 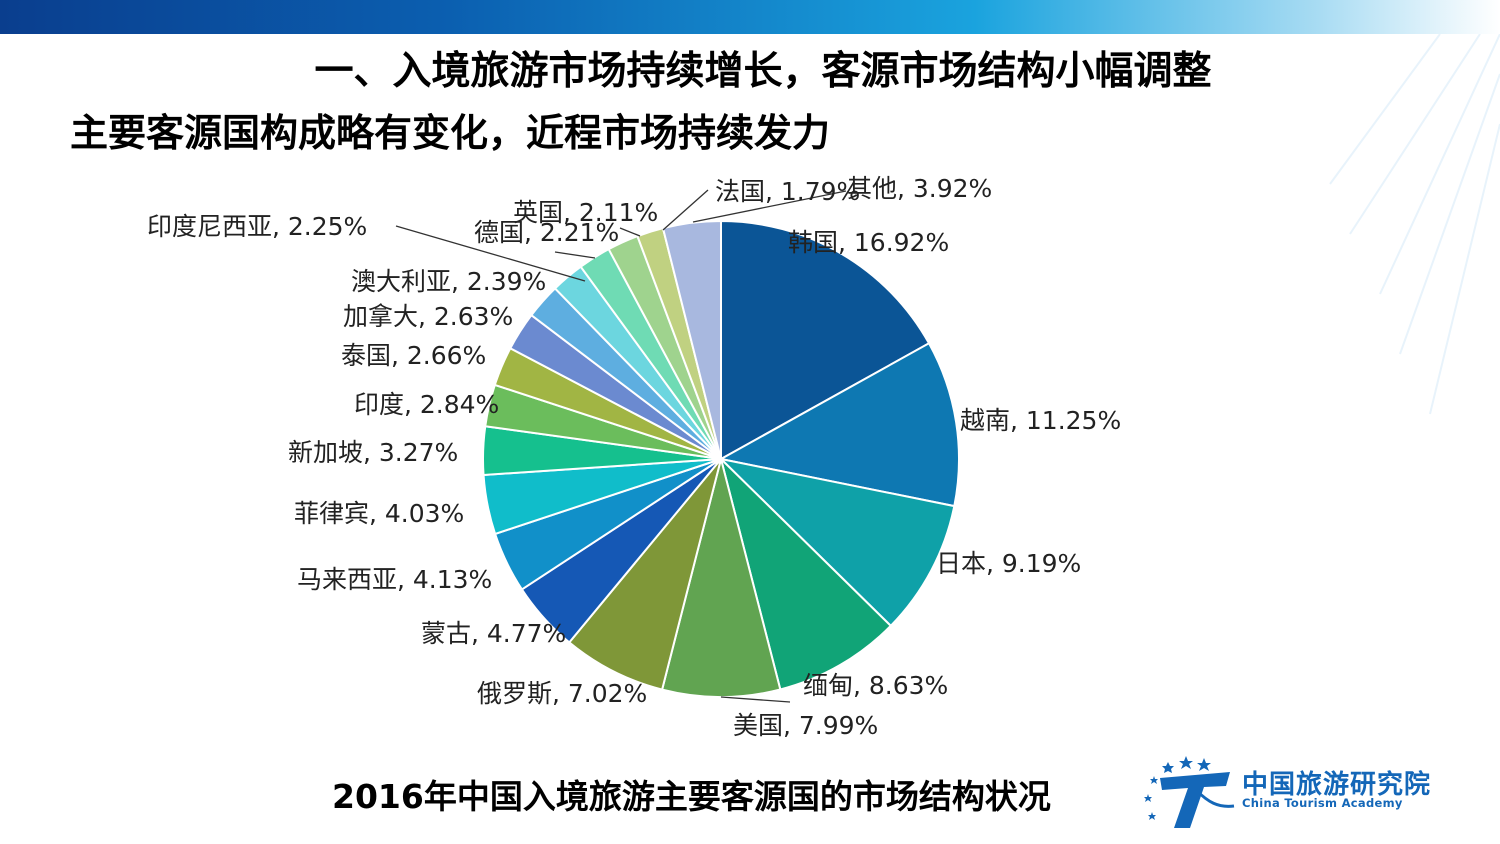 I want to click on slice-label-10: 印度, 2.84%, so click(x=426, y=404).